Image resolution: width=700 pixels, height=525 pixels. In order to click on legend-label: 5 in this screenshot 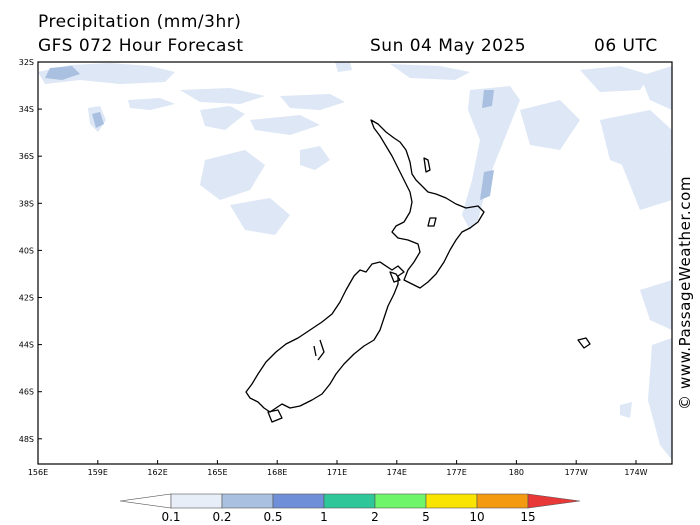, I will do `click(426, 517)`.